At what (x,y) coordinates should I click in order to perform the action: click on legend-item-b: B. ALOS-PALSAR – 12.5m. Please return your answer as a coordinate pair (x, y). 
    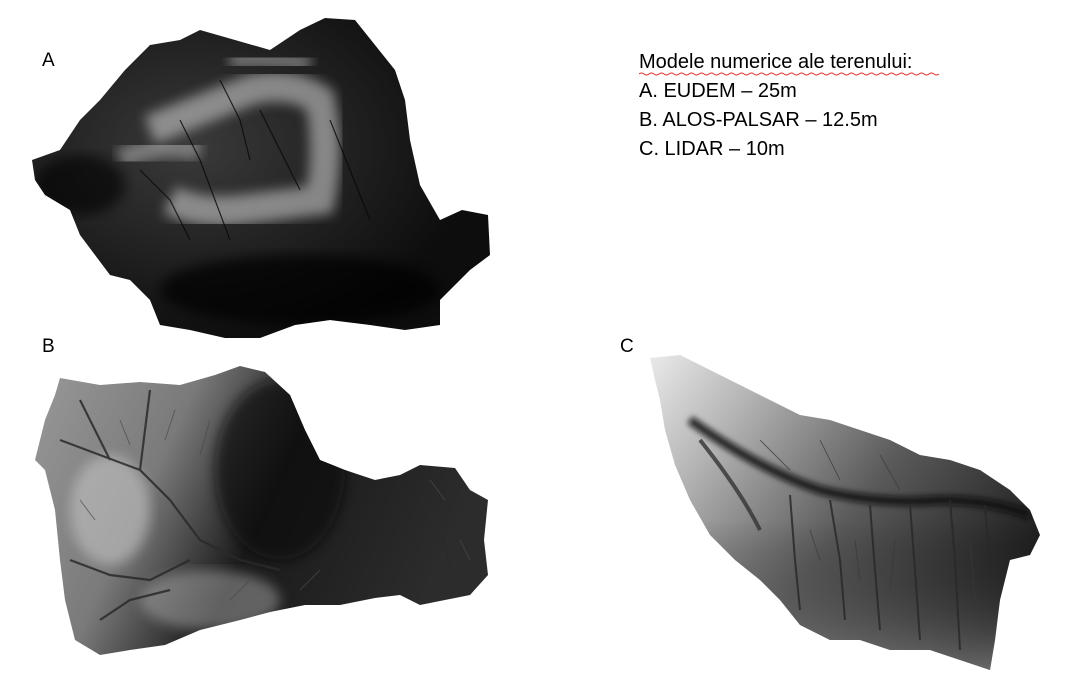
    Looking at the image, I should click on (758, 120).